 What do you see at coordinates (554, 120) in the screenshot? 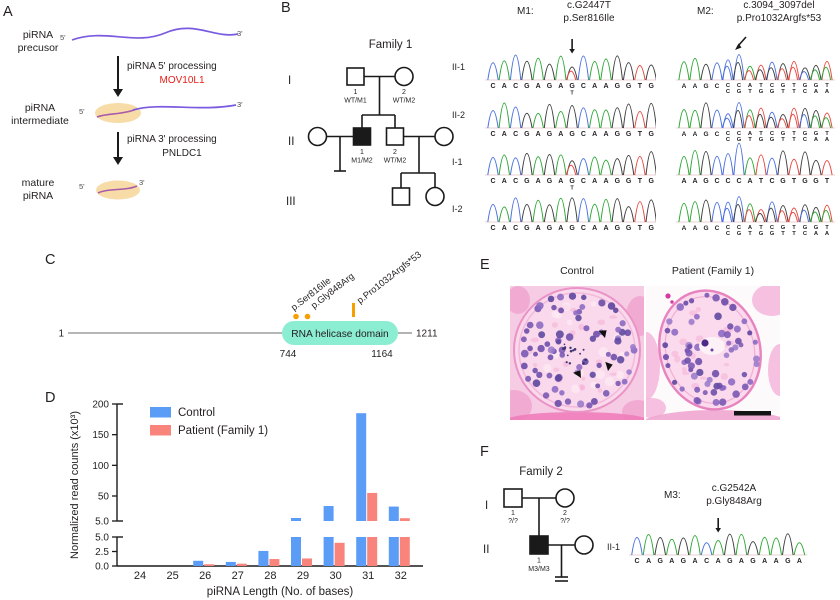
I see `chromatogram-row-II-2: II-2C A C G A G A G C A A G G T G` at bounding box center [554, 120].